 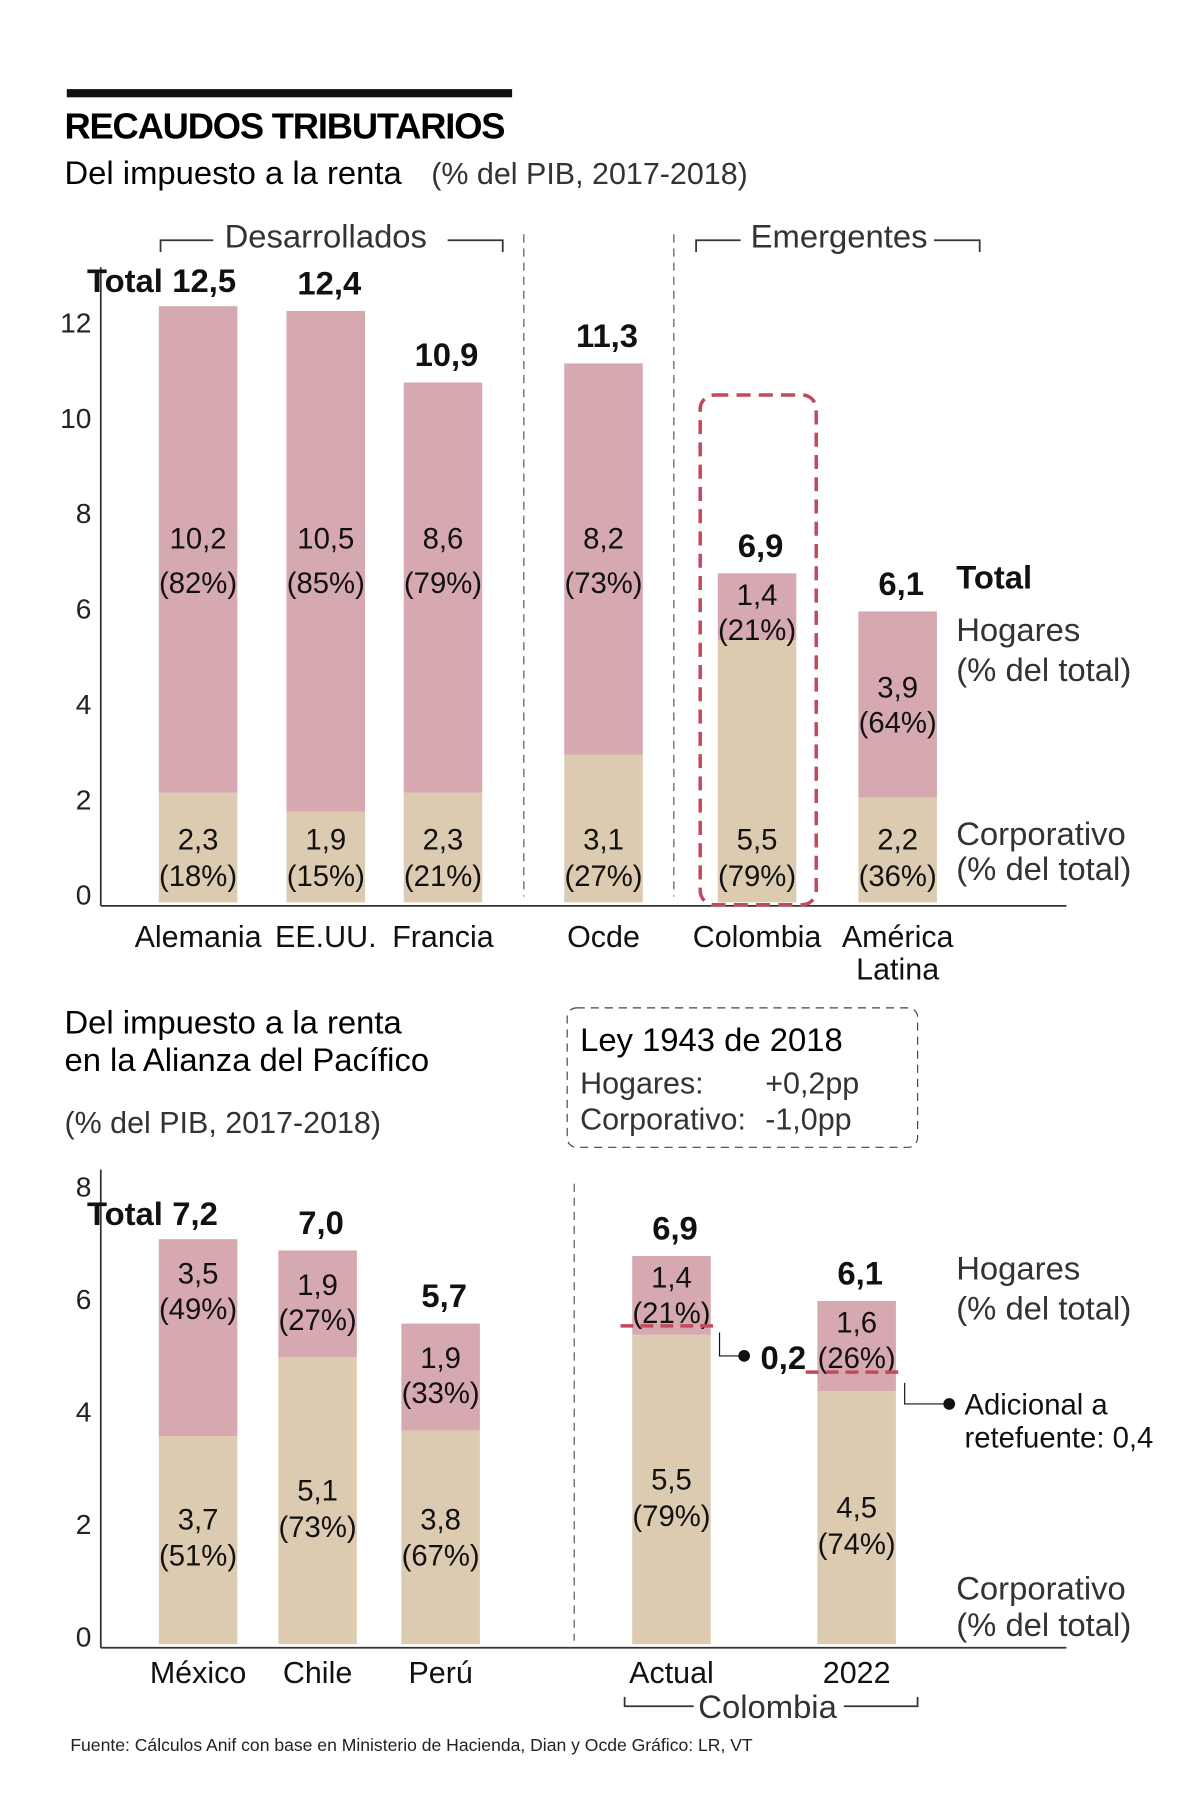 What do you see at coordinates (198, 1673) in the screenshot?
I see `category-label: México` at bounding box center [198, 1673].